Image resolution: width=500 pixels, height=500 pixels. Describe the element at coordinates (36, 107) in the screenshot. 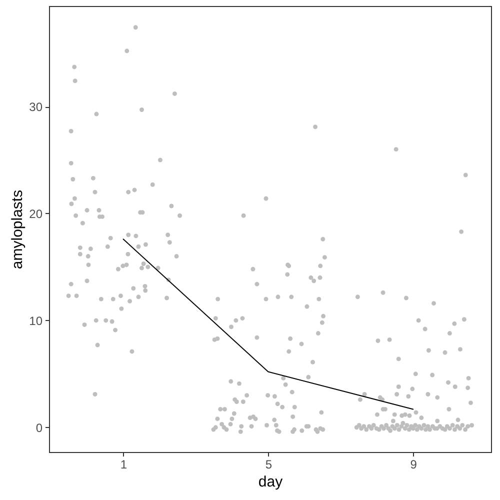

I see `y-tick-label: 30` at that location.